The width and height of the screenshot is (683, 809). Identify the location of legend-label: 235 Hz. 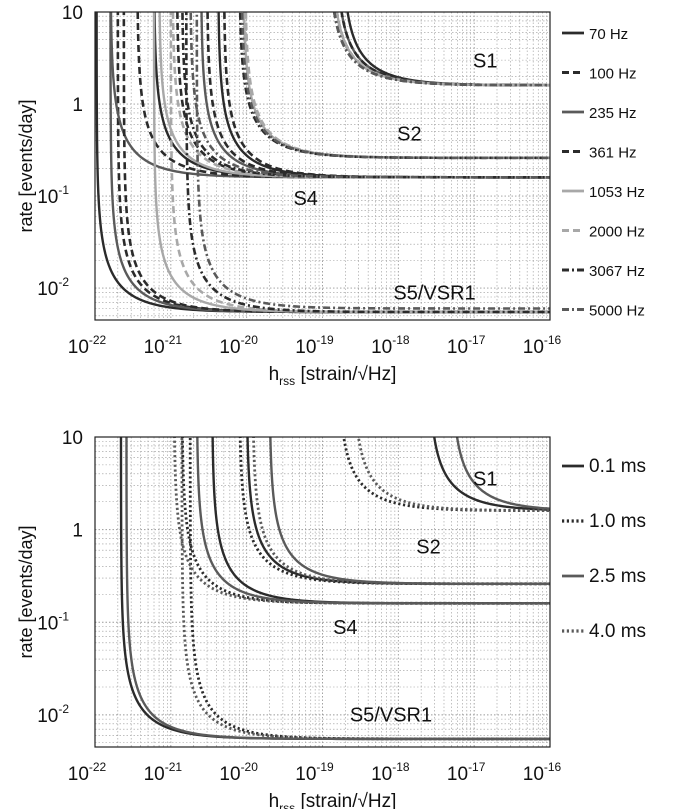
(613, 113).